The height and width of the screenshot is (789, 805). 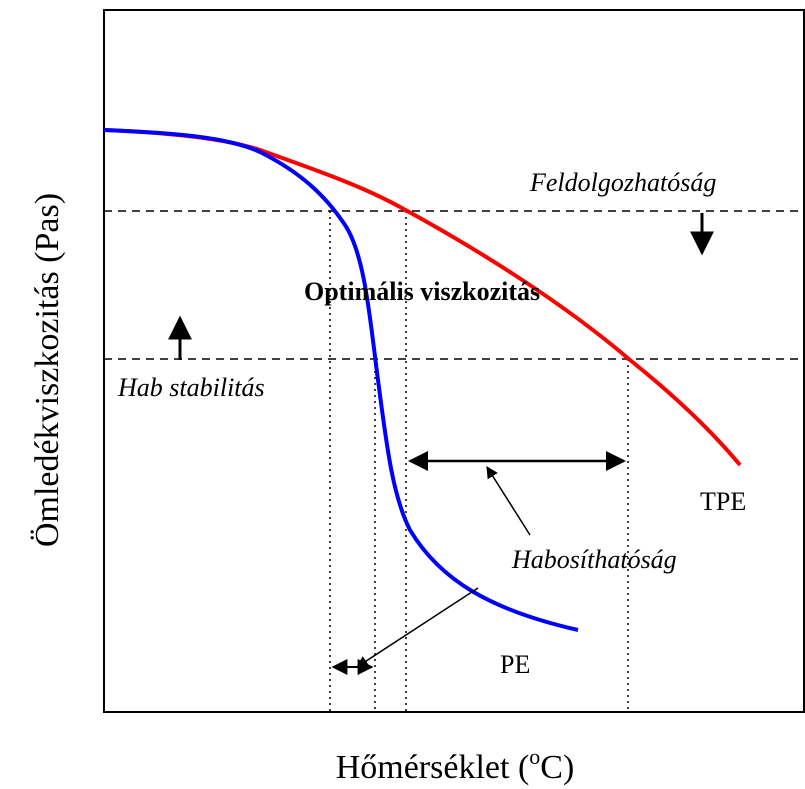 I want to click on x-label-superscript: o, so click(x=534, y=756).